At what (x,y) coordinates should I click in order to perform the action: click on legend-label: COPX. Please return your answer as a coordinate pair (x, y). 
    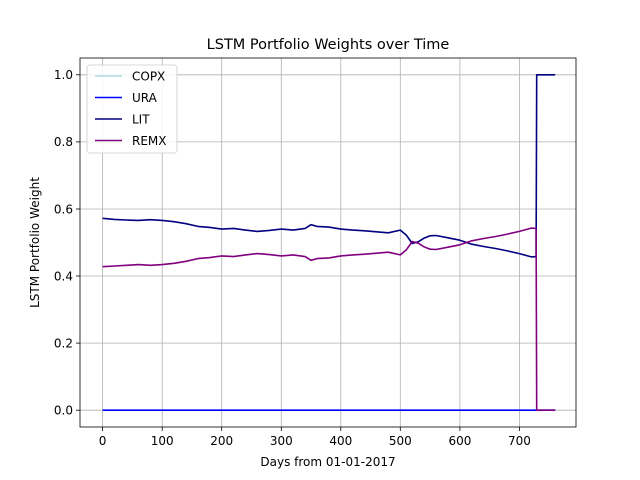
    Looking at the image, I should click on (148, 76).